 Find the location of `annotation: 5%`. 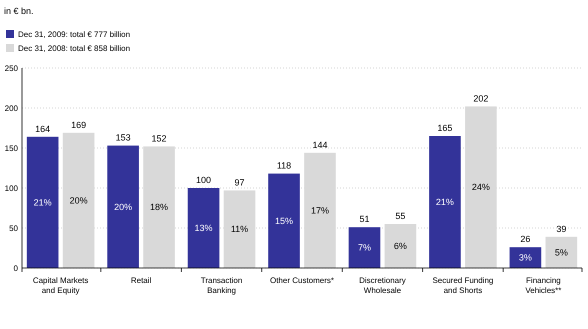

annotation: 5% is located at coordinates (561, 252).